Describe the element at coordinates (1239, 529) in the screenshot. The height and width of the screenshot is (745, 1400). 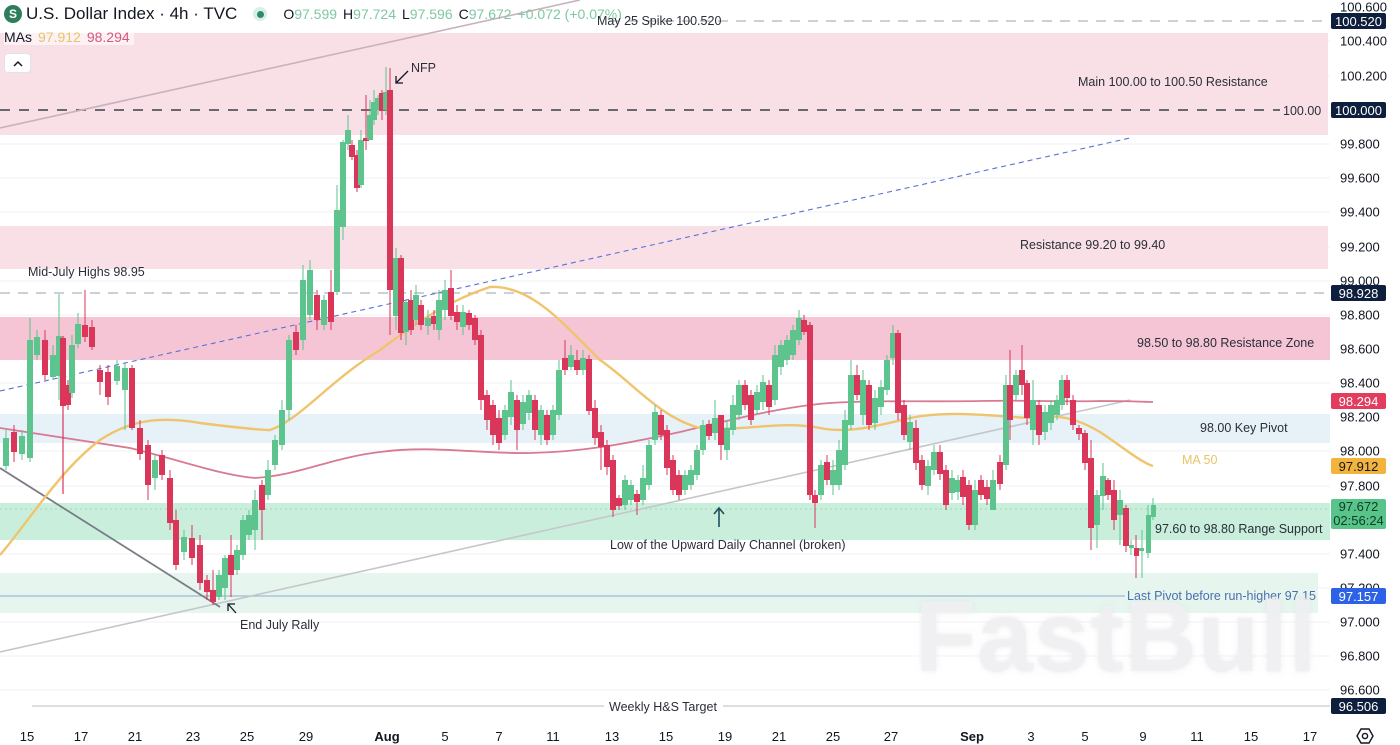
I see `annotation-range-support: 97.60 to 98.80 Range Support` at that location.